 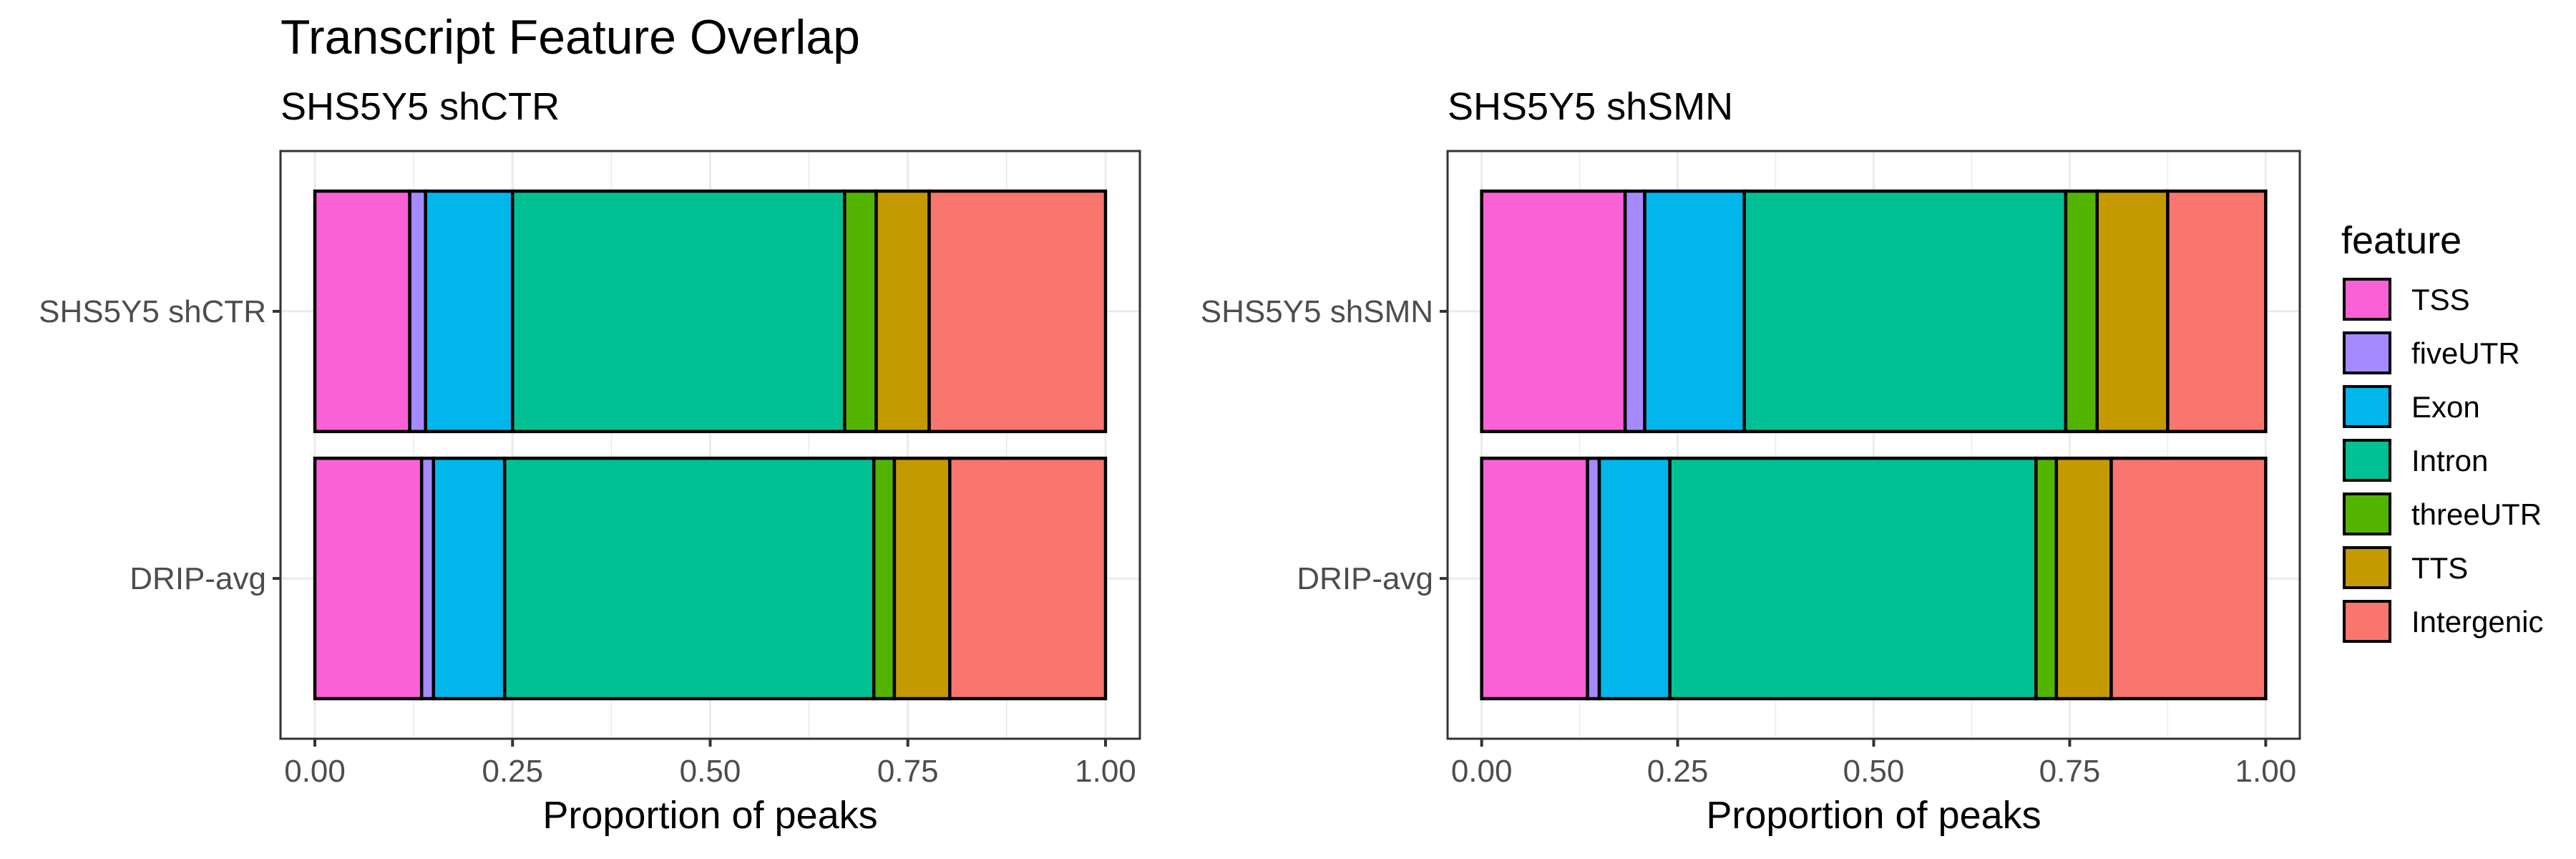 I want to click on legend-item-exon: Exon, so click(x=2411, y=406).